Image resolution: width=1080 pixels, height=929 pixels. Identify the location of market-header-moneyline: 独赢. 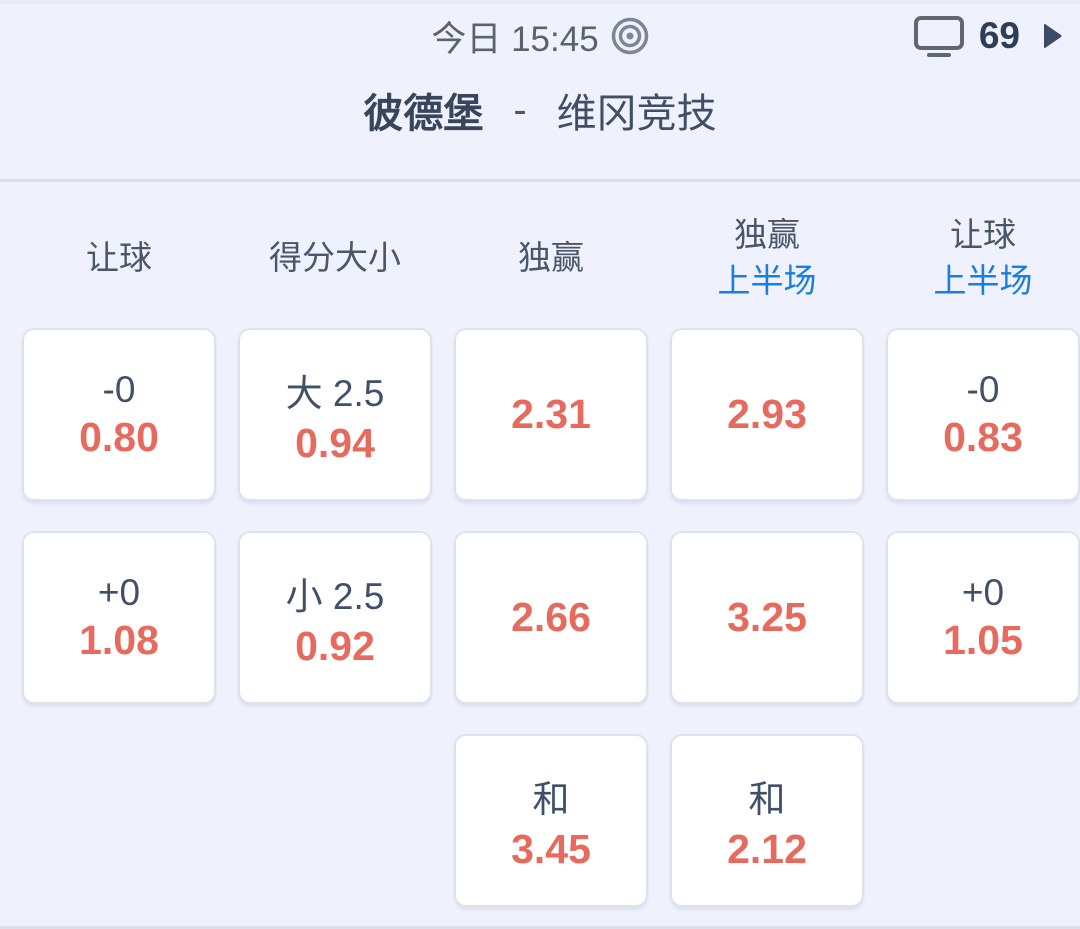
(551, 258).